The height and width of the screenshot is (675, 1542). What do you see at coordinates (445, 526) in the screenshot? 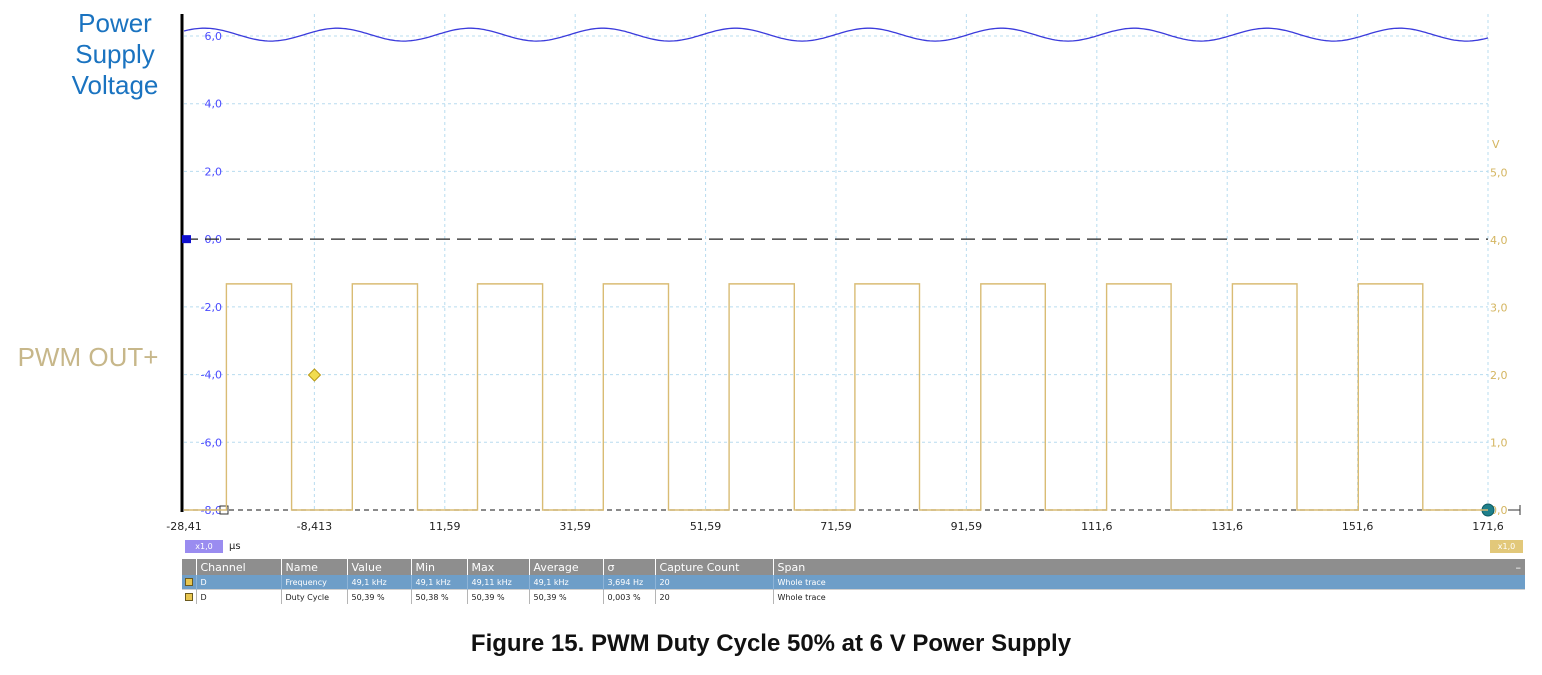
I see `time-tick-label: 11,59` at bounding box center [445, 526].